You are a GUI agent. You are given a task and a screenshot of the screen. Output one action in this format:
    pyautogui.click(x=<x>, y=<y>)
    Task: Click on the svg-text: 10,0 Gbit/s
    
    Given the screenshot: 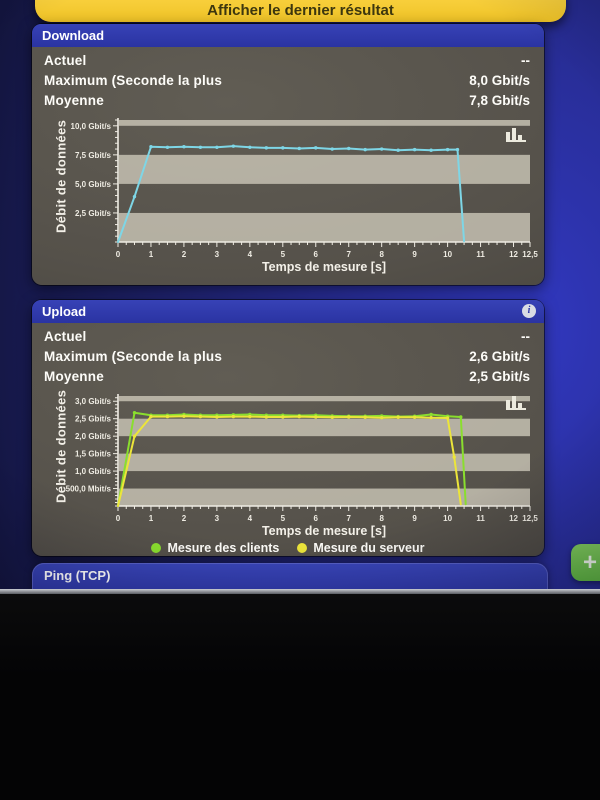 What is the action you would take?
    pyautogui.click(x=91, y=126)
    